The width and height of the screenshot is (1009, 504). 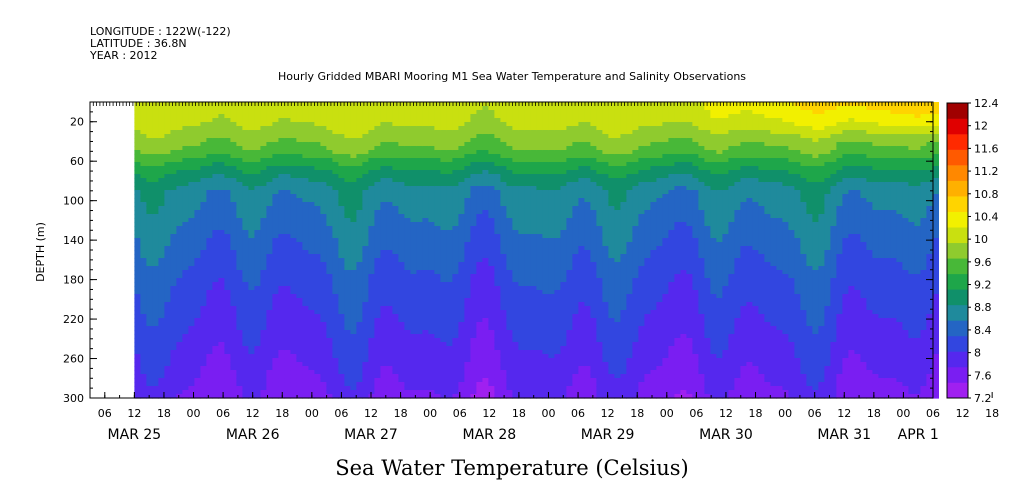 What do you see at coordinates (123, 55) in the screenshot?
I see `year-label: YEAR : 2012` at bounding box center [123, 55].